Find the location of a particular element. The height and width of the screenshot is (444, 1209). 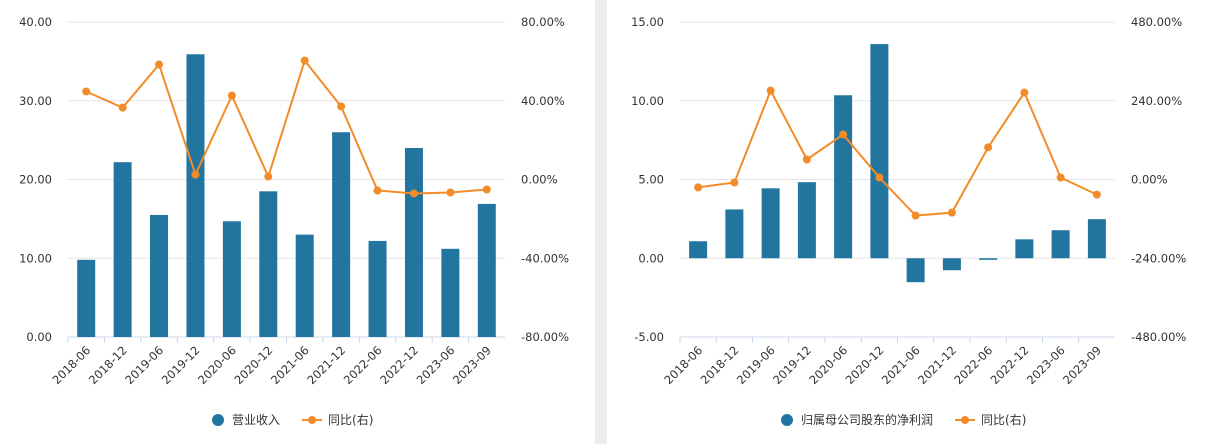

y2-tick-label: -80.00% is located at coordinates (545, 337).